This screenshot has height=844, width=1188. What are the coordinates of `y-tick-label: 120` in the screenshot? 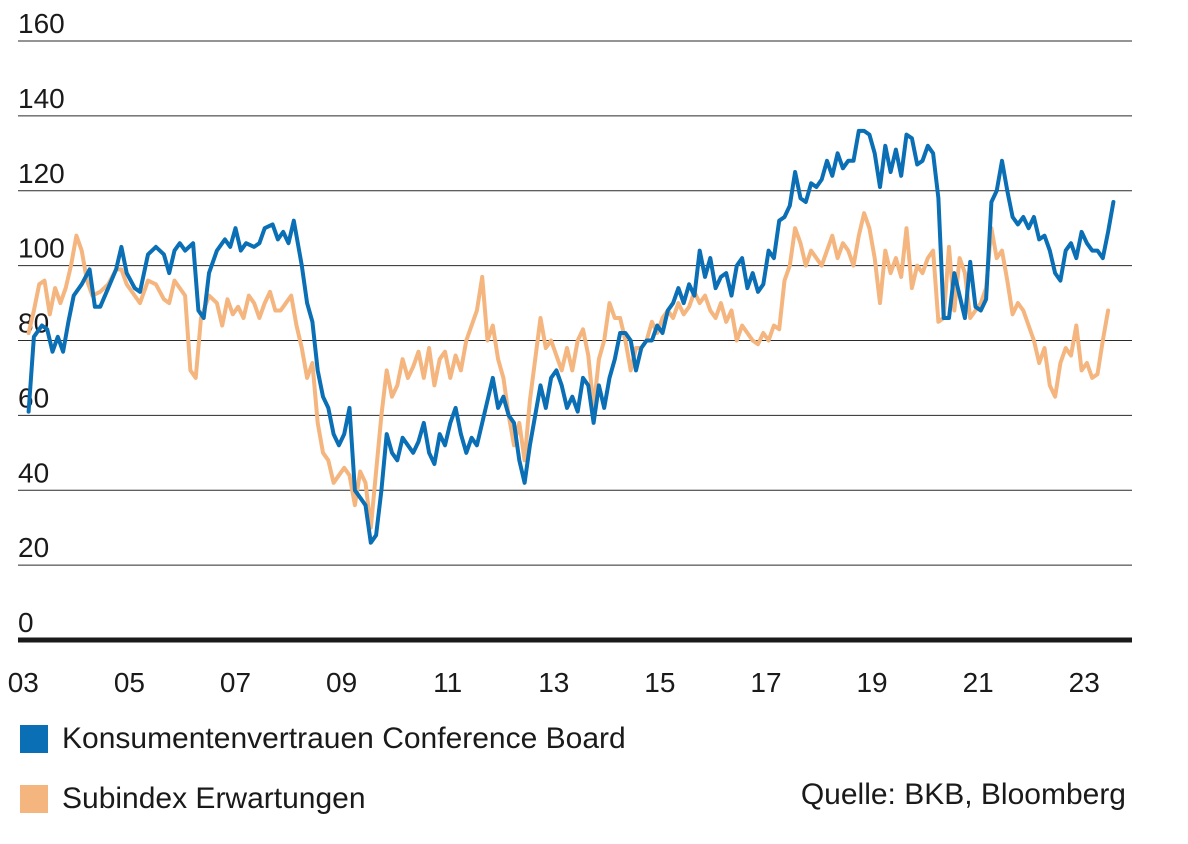 It's located at (41, 173).